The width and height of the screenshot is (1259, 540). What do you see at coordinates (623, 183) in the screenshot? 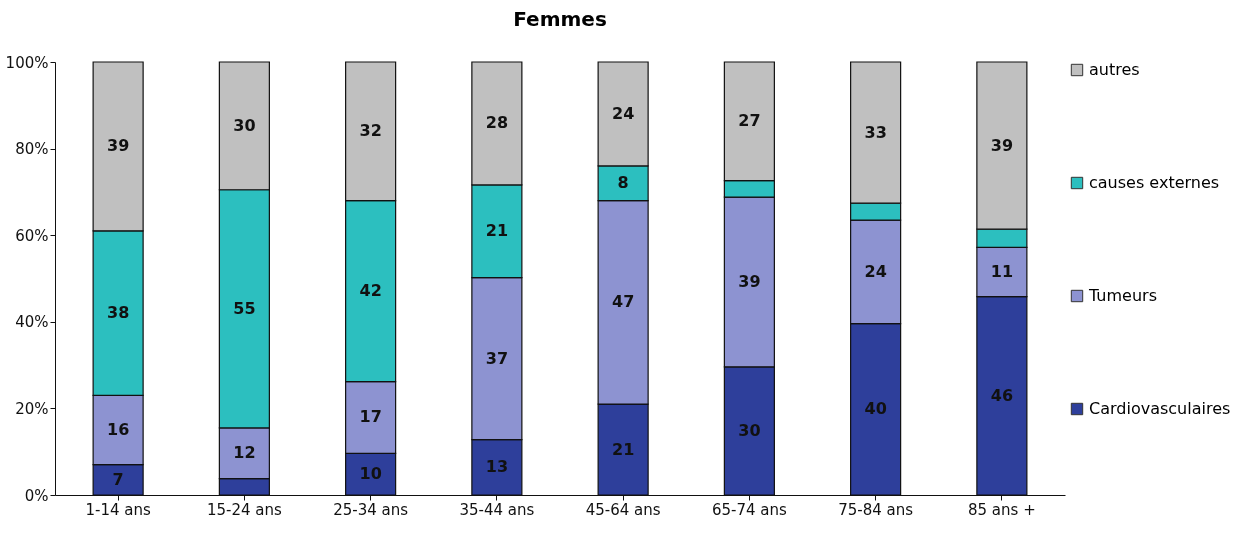
I see `data-label: 8` at bounding box center [623, 183].